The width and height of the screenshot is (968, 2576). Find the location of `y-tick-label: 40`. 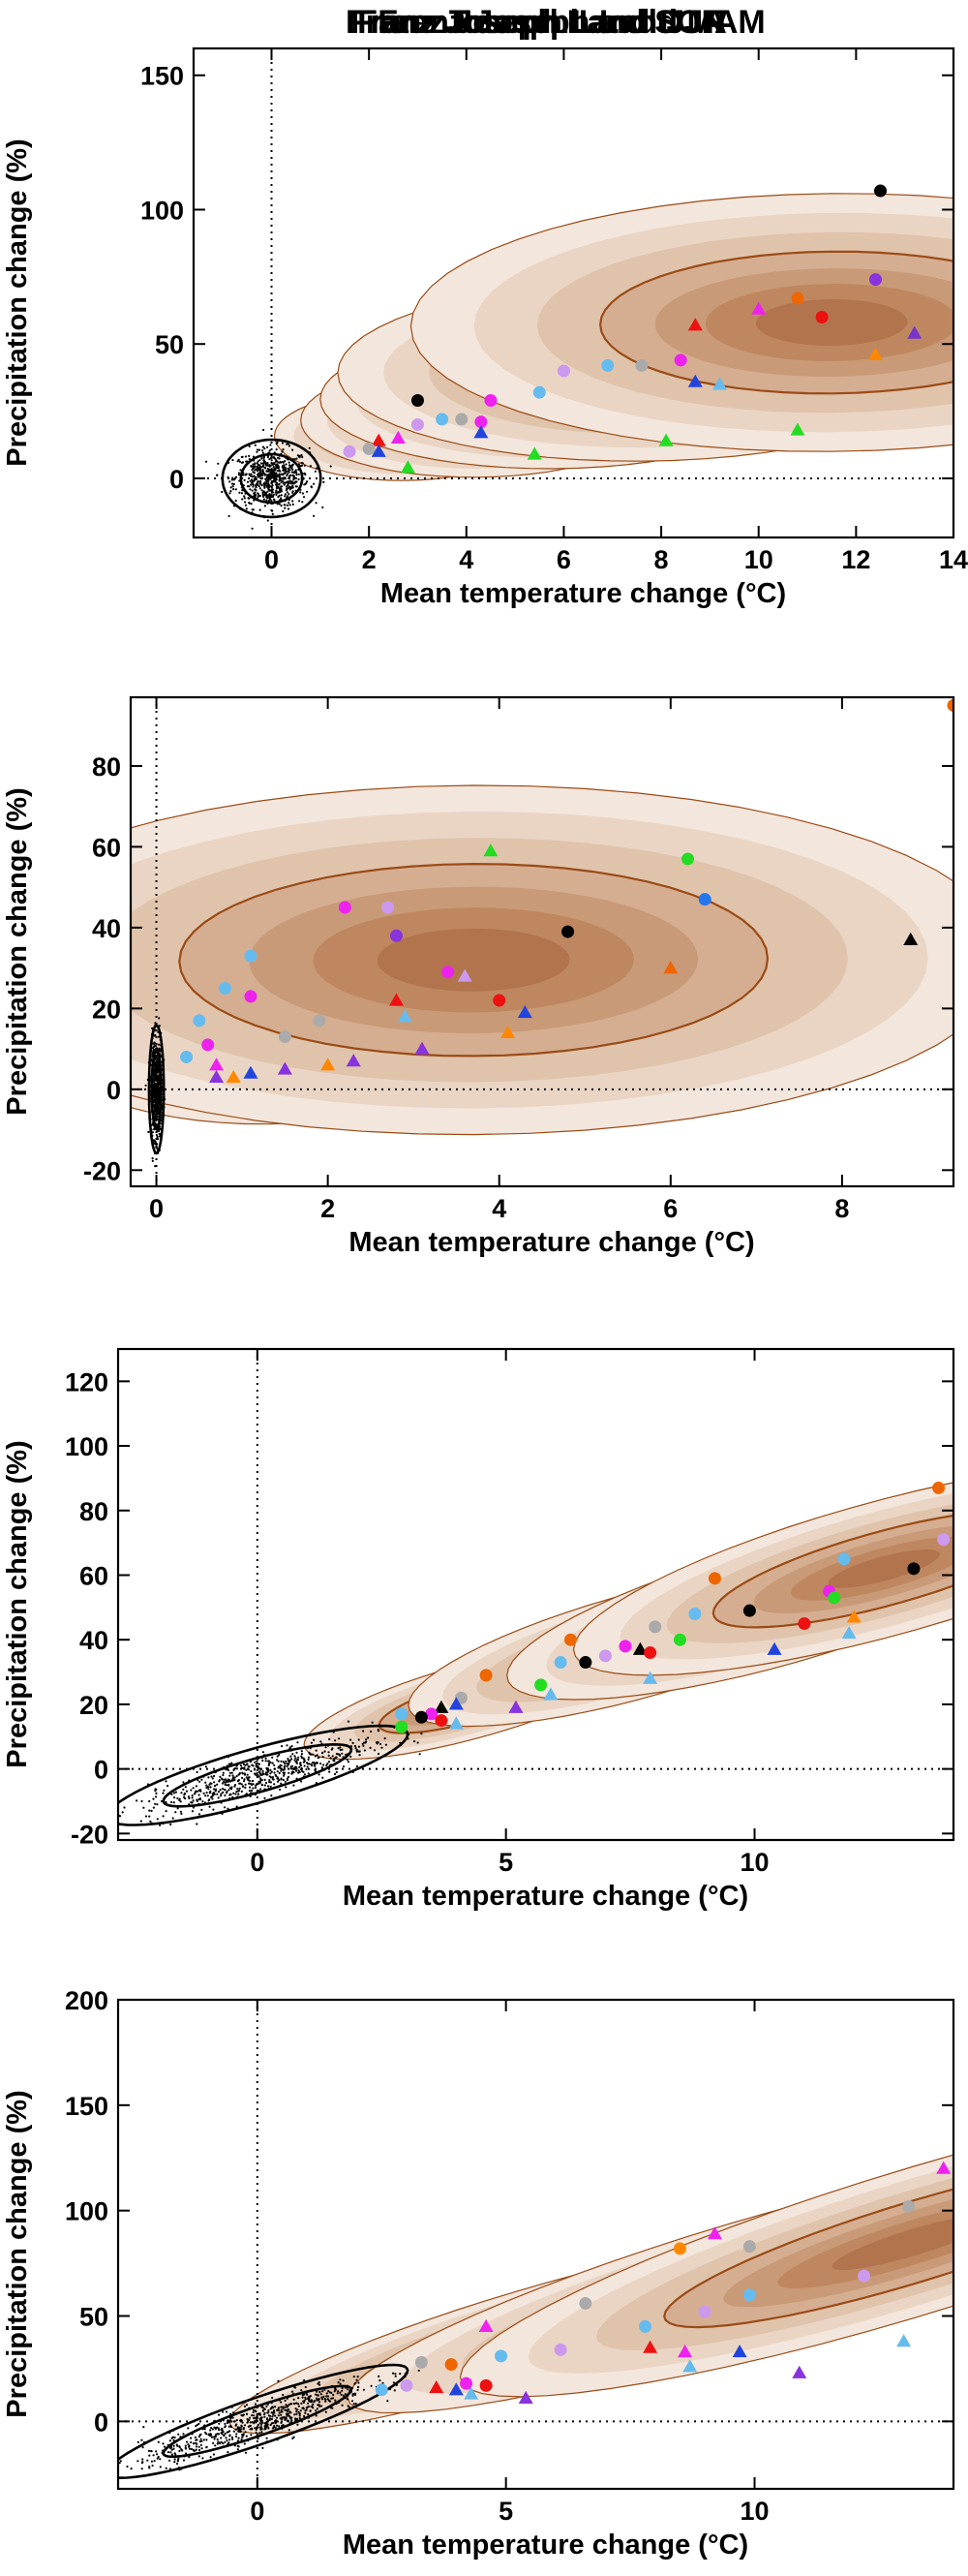

y-tick-label: 40 is located at coordinates (106, 928).